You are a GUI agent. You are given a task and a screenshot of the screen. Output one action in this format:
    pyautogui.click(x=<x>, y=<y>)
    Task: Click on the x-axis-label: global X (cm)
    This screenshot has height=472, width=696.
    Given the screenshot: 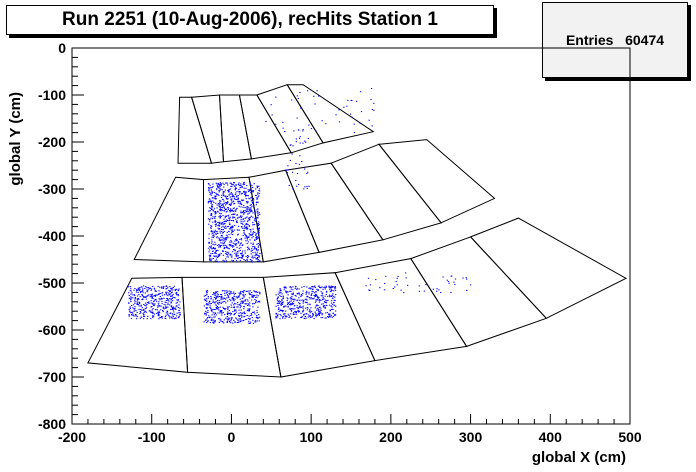 What is the action you would take?
    pyautogui.click(x=579, y=457)
    